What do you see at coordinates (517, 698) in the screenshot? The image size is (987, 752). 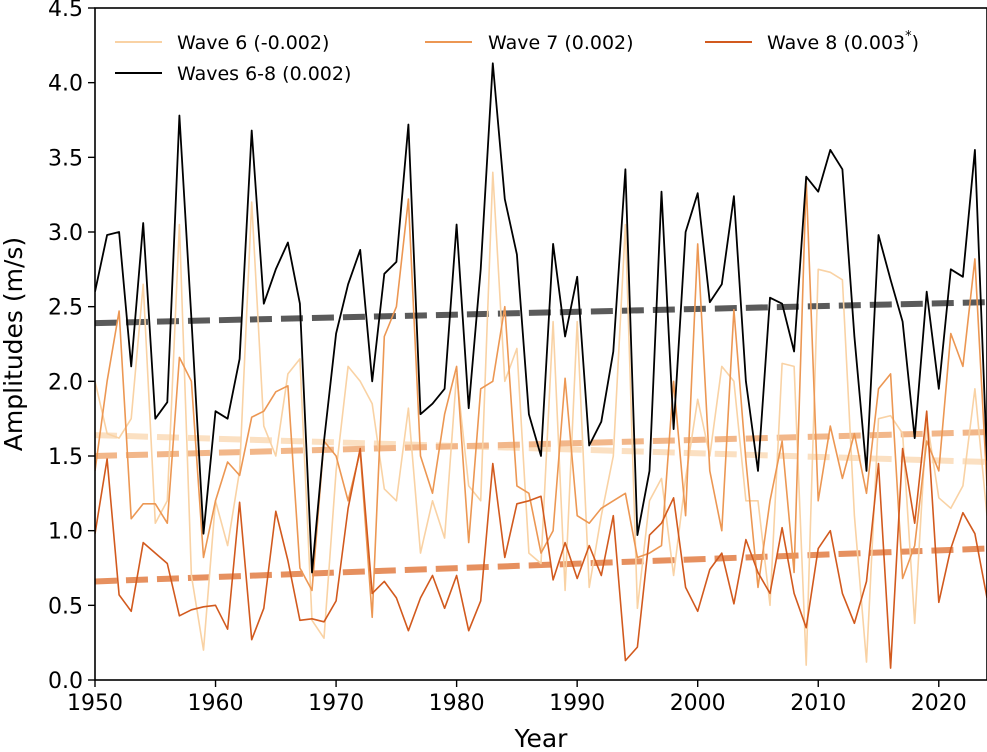 I see `x-axis: 1950 1960 1970 1980 1990 2000 2010 2020` at bounding box center [517, 698].